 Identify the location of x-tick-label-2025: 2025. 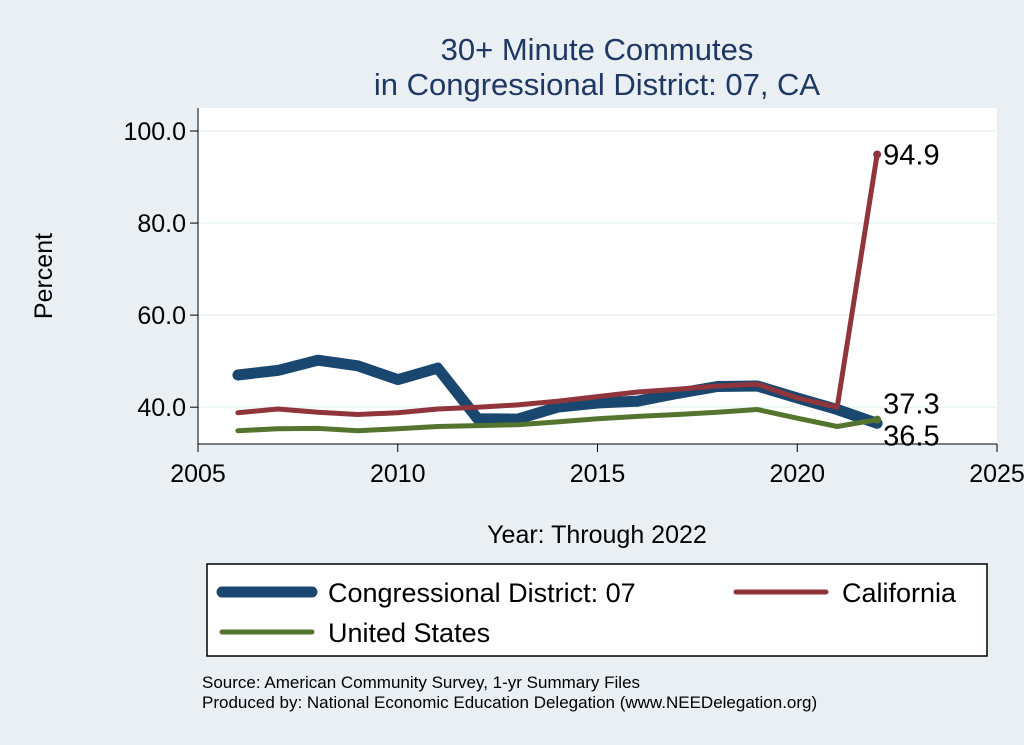
(996, 474).